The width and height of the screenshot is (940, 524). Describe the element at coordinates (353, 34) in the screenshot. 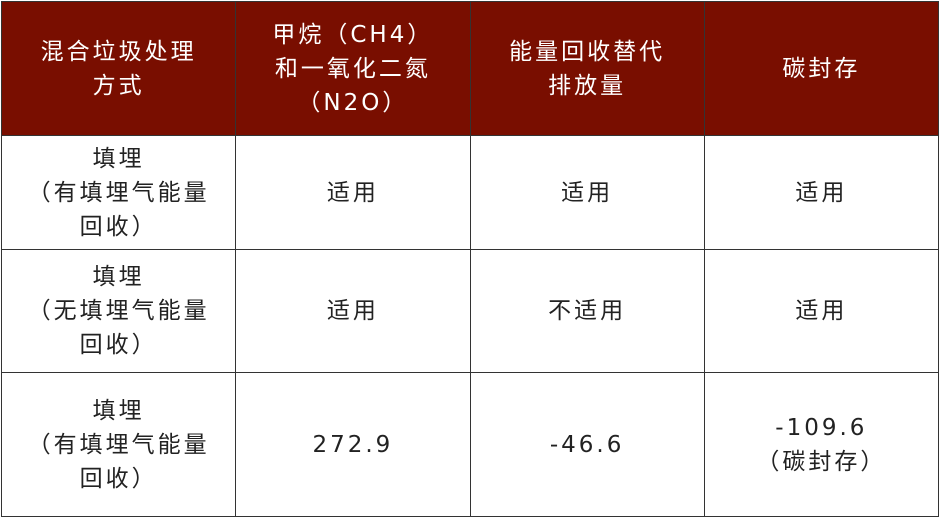

I see `header-text: 甲烷（CH4）` at that location.